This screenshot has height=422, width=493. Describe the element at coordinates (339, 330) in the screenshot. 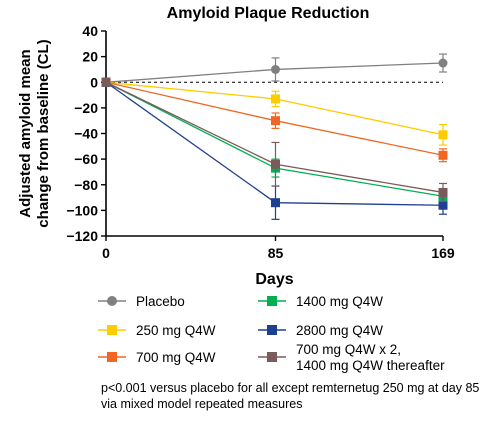

I see `legend-label: 2800 mg Q4W` at that location.